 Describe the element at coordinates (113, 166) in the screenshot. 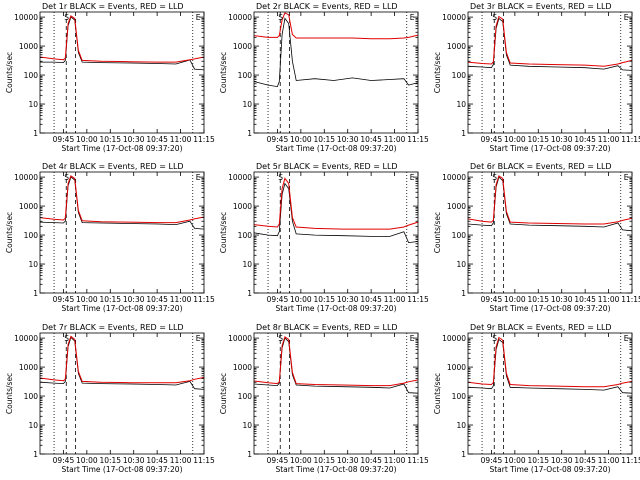

I see `chart-title: Det 4r BLACK = Events, RED = LLD` at that location.